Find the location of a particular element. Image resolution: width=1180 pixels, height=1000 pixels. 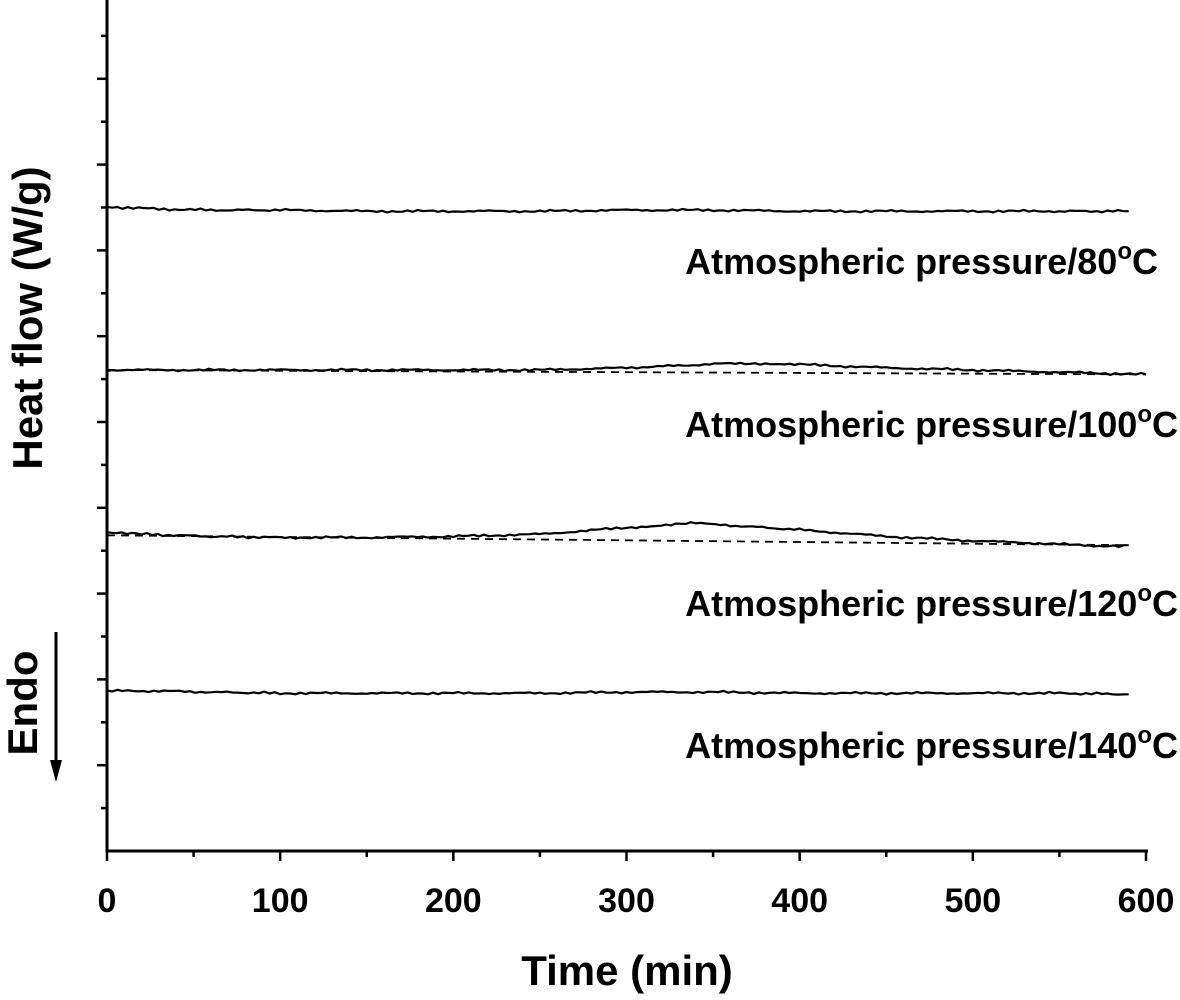

series-label: Atmospheric pressure/80oC is located at coordinates (921, 260).